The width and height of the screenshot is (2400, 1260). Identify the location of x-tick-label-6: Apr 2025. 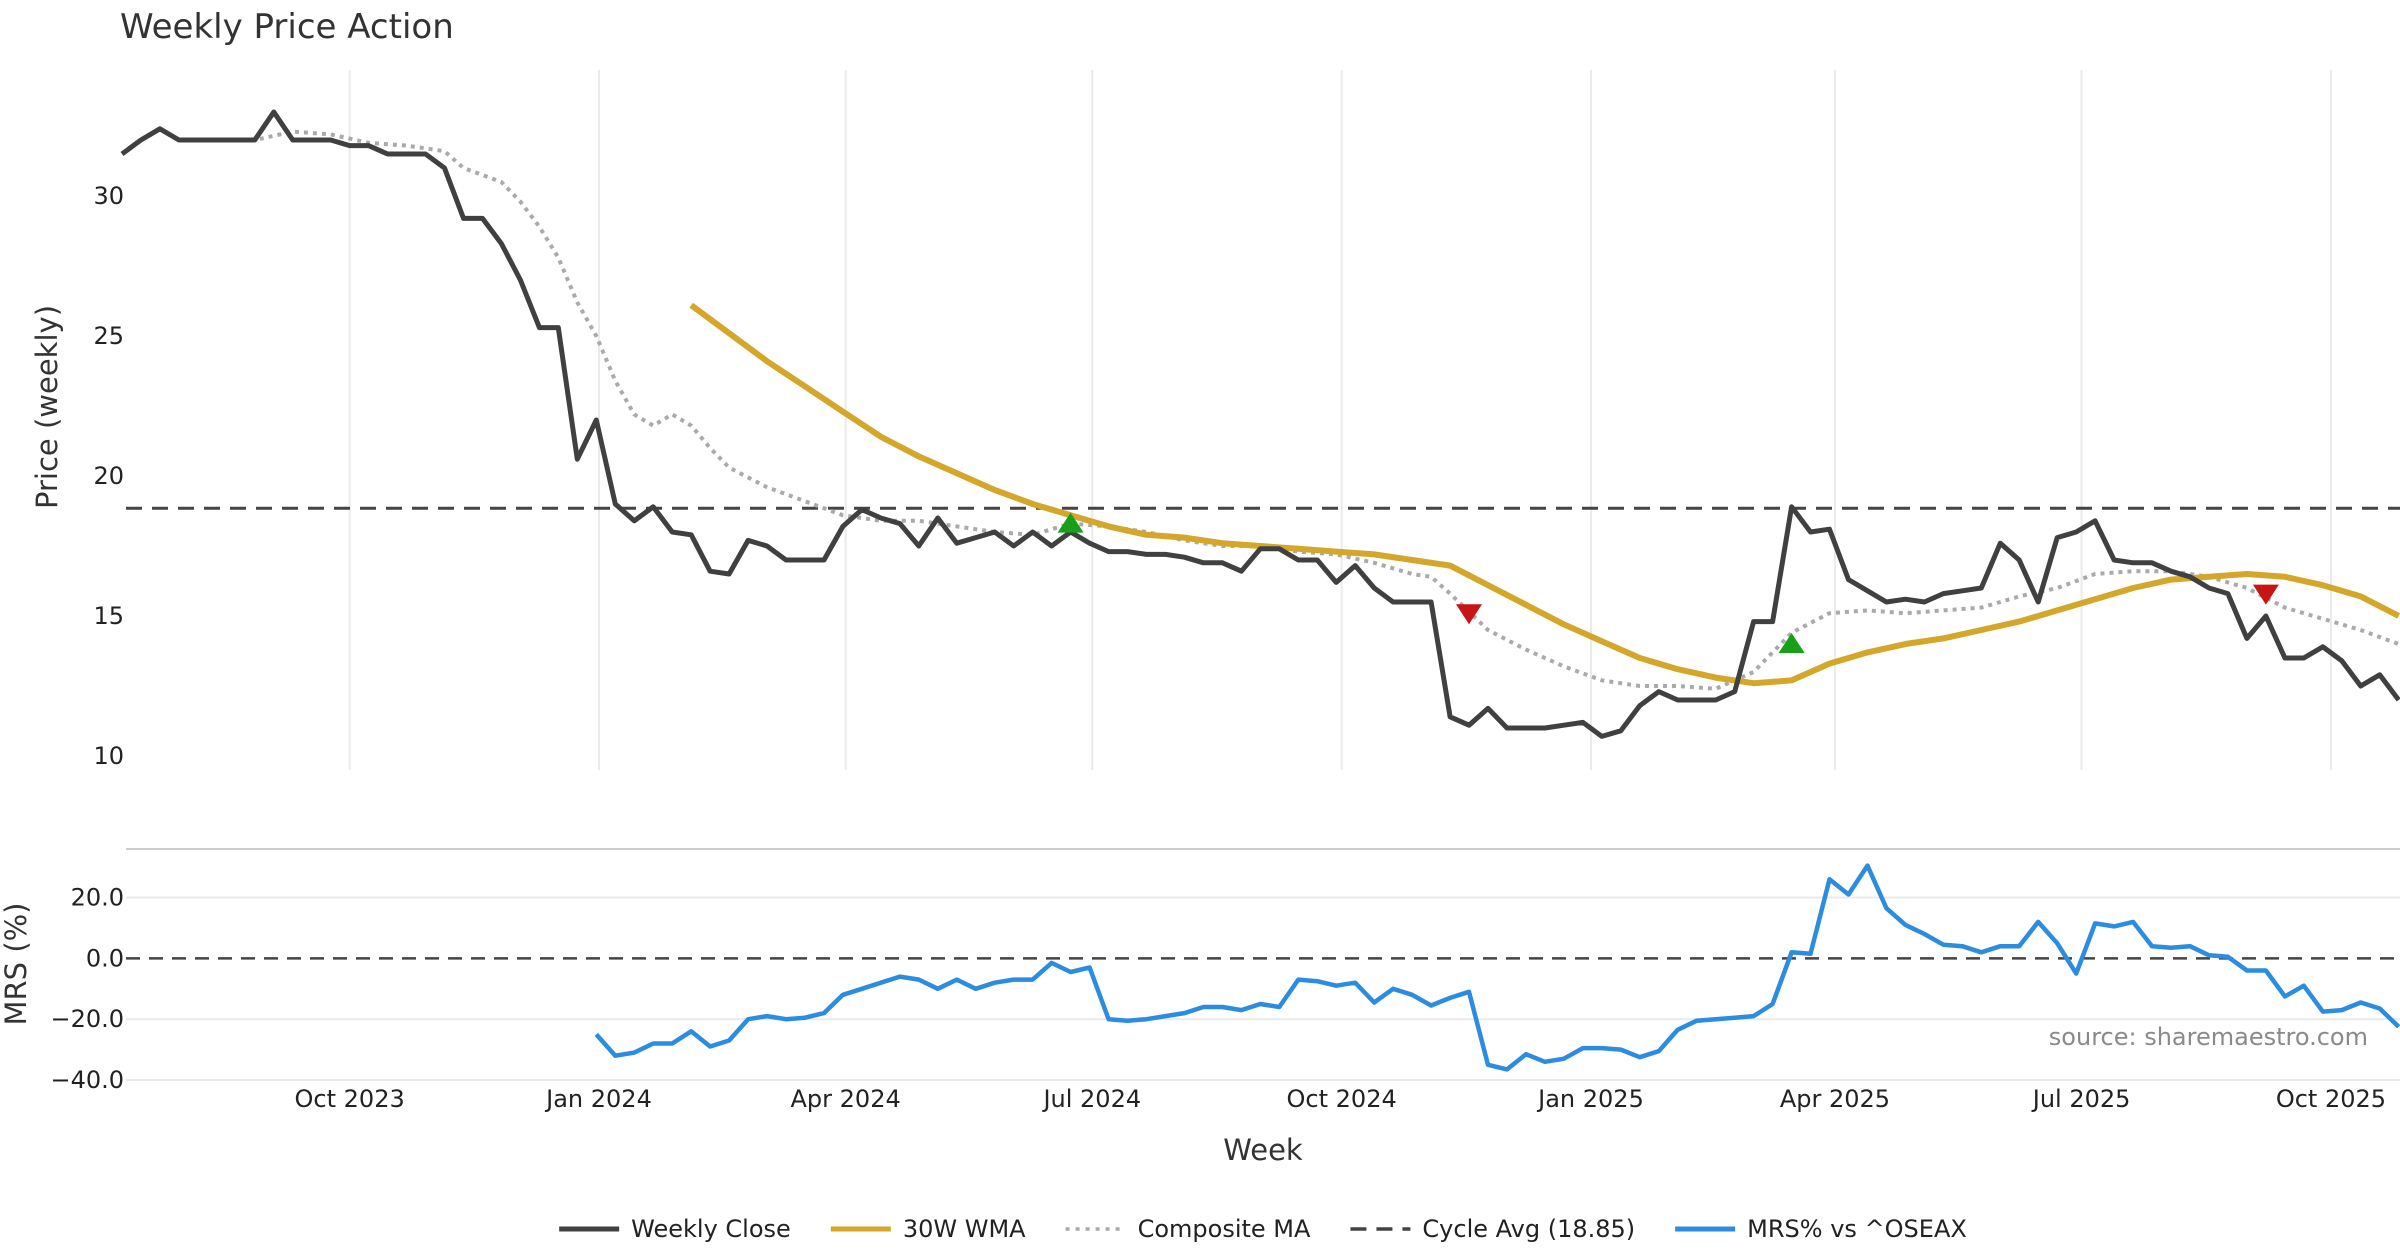
(1835, 1099).